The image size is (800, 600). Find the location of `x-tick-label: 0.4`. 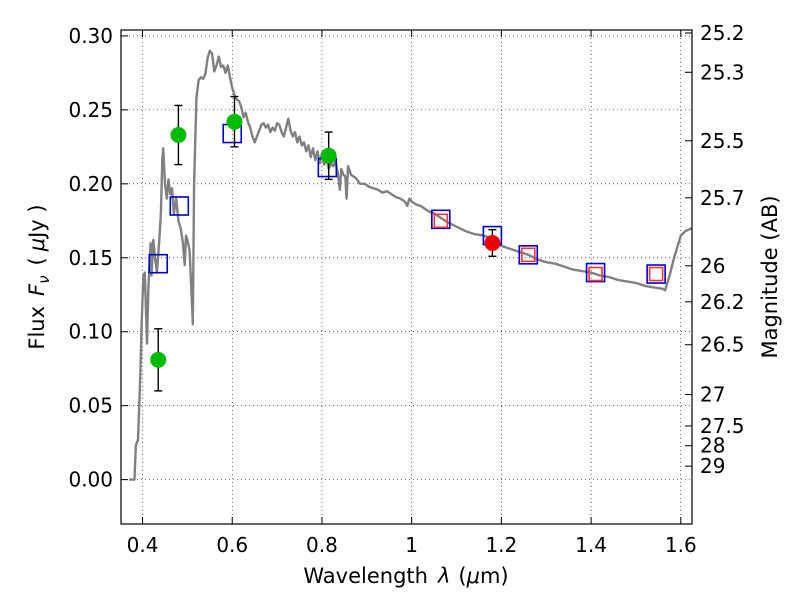

x-tick-label: 0.4 is located at coordinates (143, 545).